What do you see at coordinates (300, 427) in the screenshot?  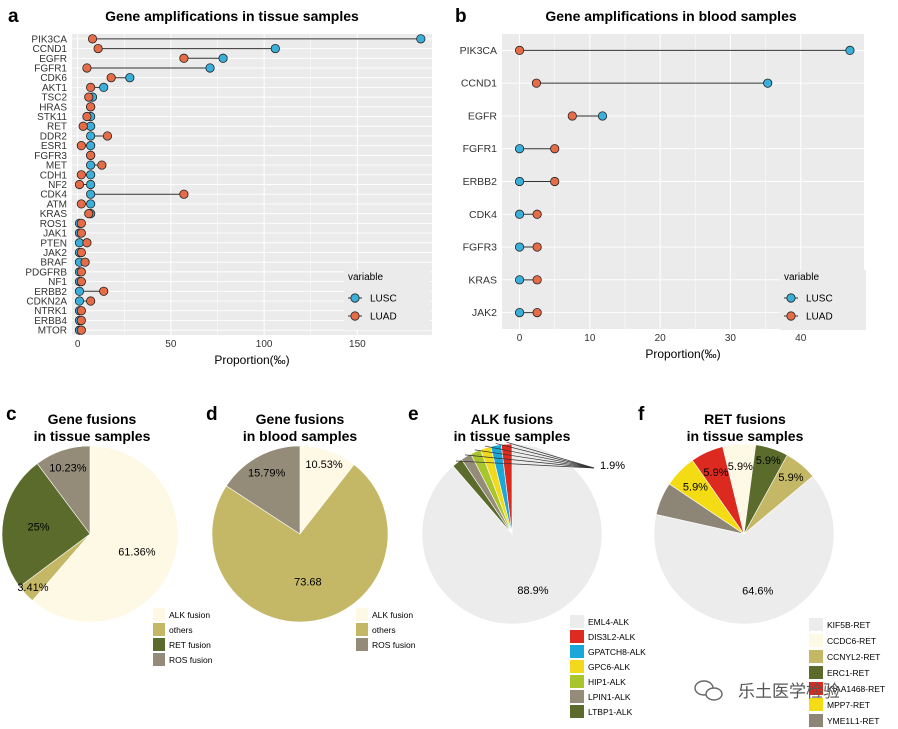 I see `chart-title-d: Gene fusions in blood samples` at bounding box center [300, 427].